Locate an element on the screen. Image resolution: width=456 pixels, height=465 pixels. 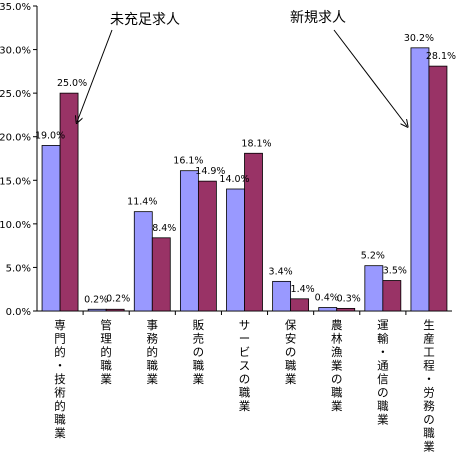
y-tick-label: 15.0% is located at coordinates (15, 181).